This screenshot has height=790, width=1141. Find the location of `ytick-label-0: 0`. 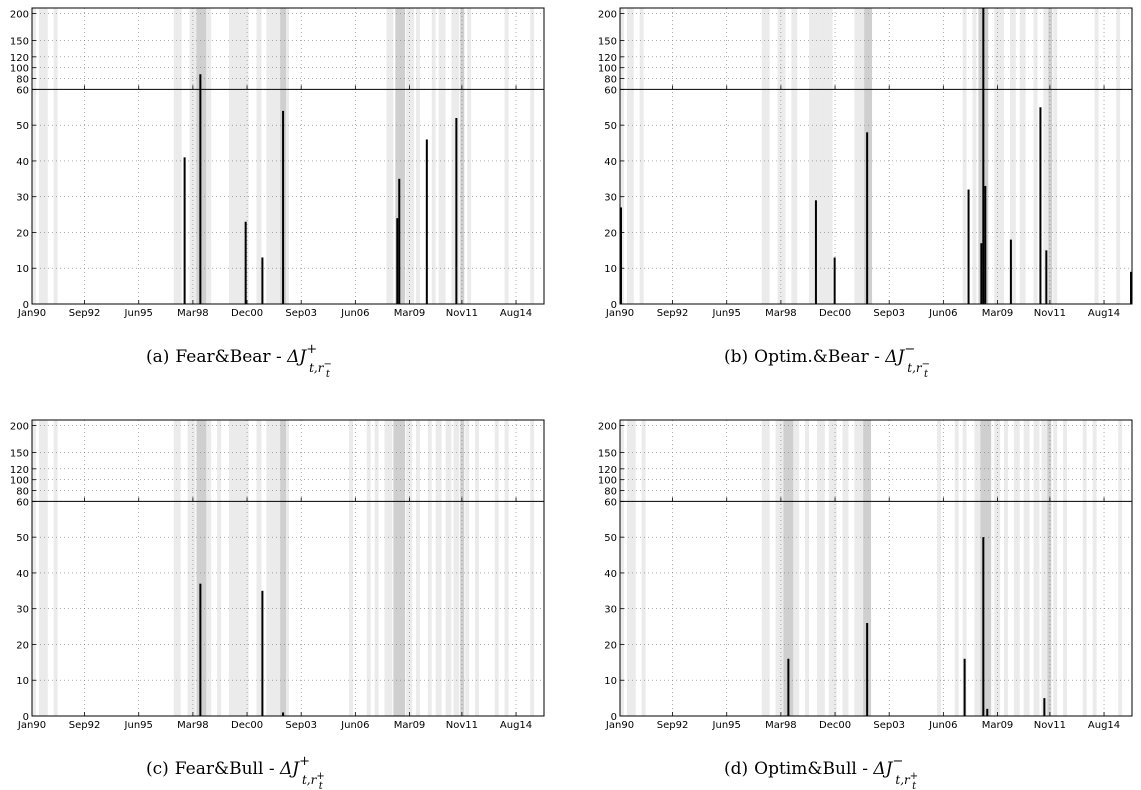

ytick-label-0: 0 is located at coordinates (26, 717).